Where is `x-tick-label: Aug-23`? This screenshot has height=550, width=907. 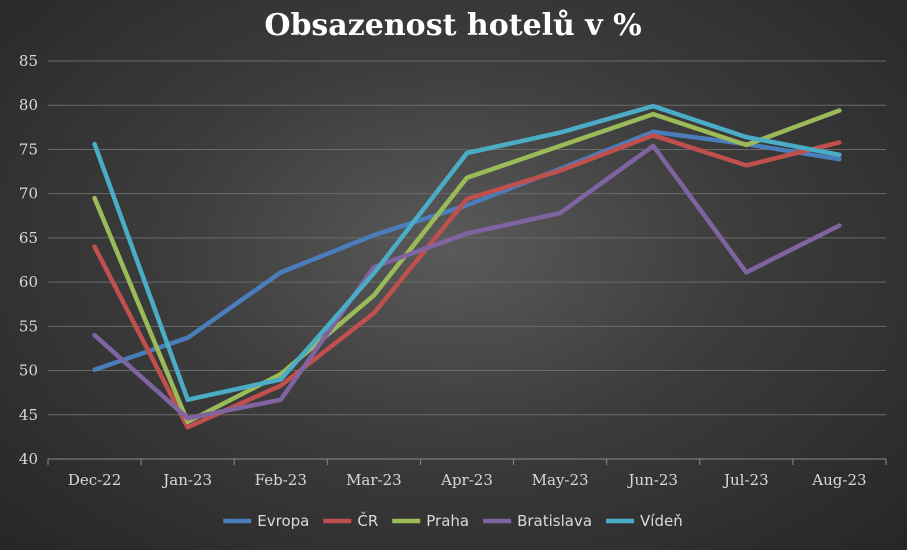
x-tick-label: Aug-23 is located at coordinates (838, 480).